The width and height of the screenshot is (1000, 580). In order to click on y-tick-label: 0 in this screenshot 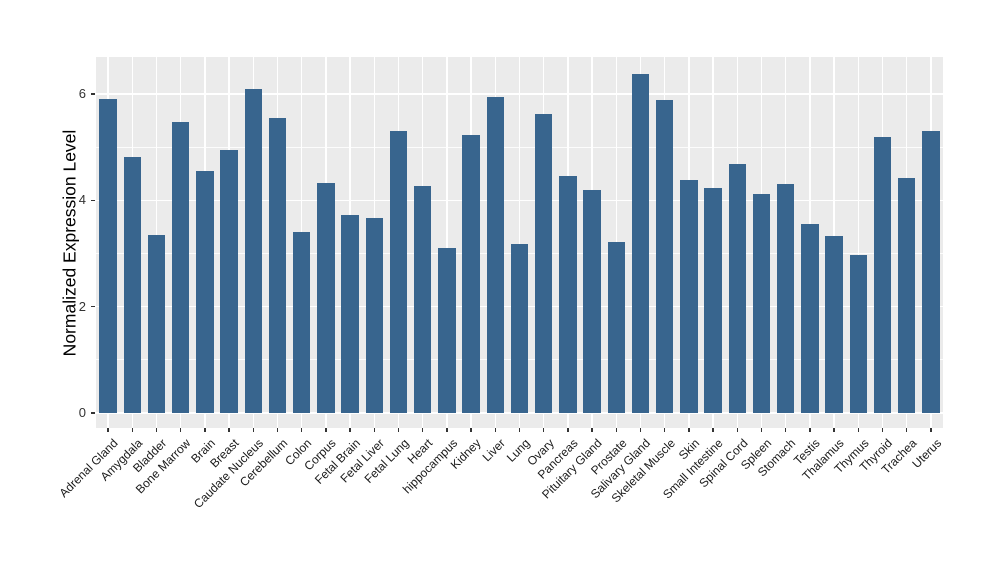, I will do `click(82, 412)`.